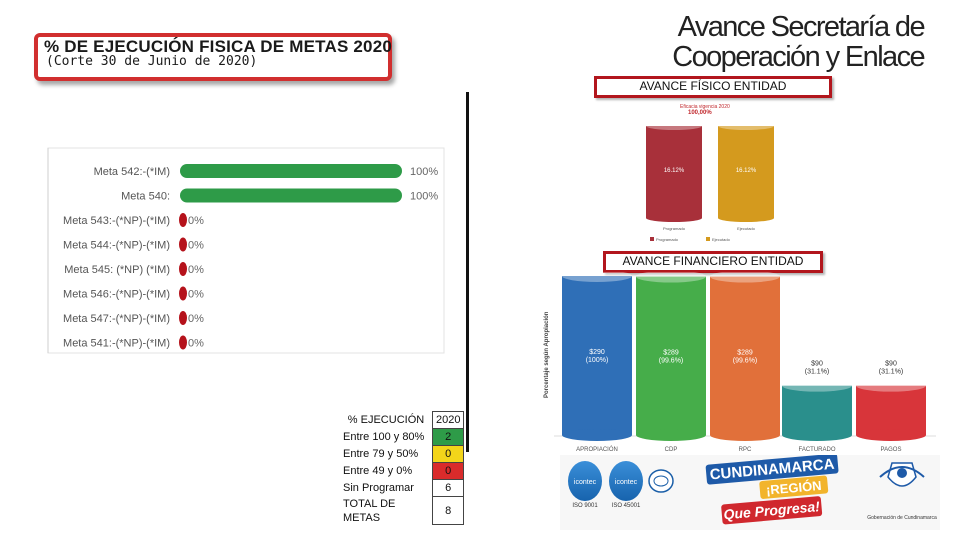 Image resolution: width=960 pixels, height=540 pixels. I want to click on summary-label: TOTAL DE METAS, so click(369, 510).